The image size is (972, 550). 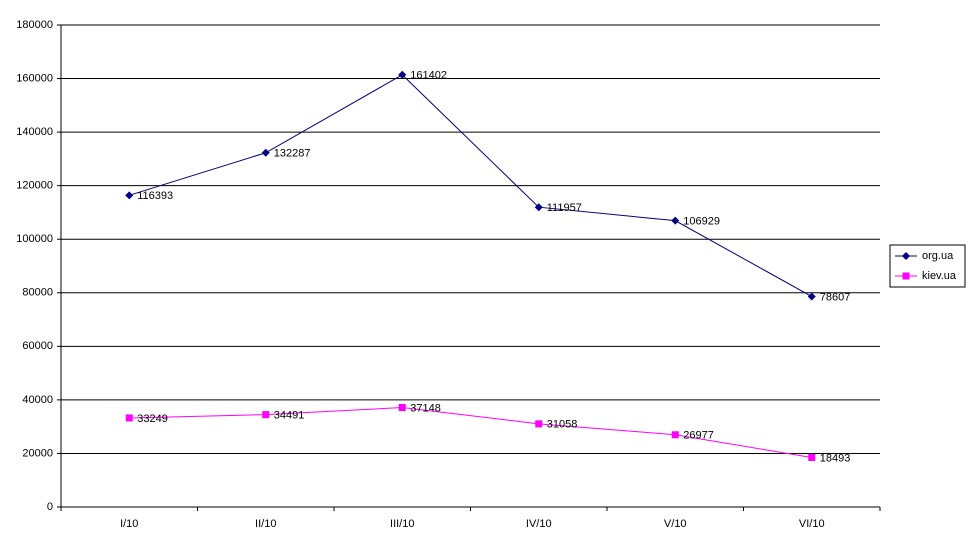 I want to click on data-label: 106929, so click(x=701, y=222).